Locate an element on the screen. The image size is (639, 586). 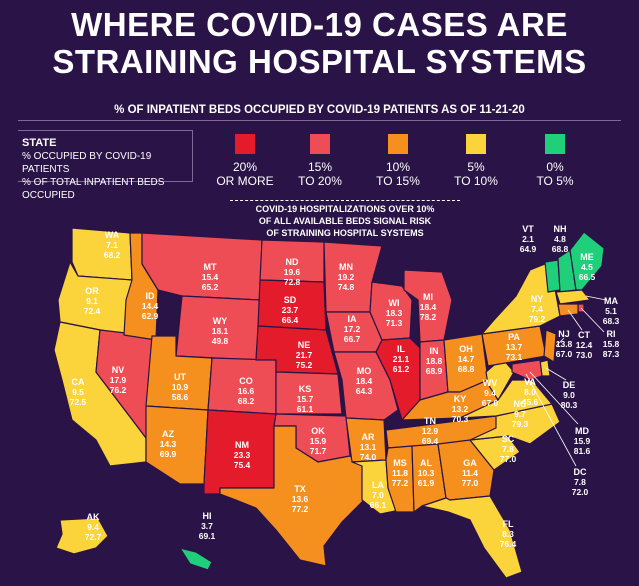
leader-line-md is located at coordinates (554, 398).